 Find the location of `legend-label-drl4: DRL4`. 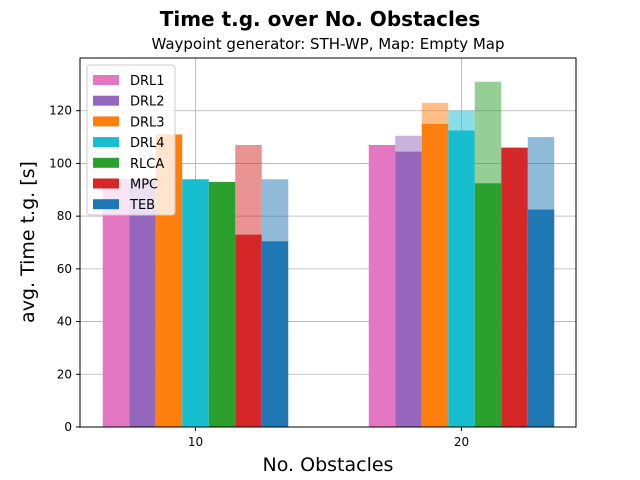

legend-label-drl4: DRL4 is located at coordinates (147, 143).